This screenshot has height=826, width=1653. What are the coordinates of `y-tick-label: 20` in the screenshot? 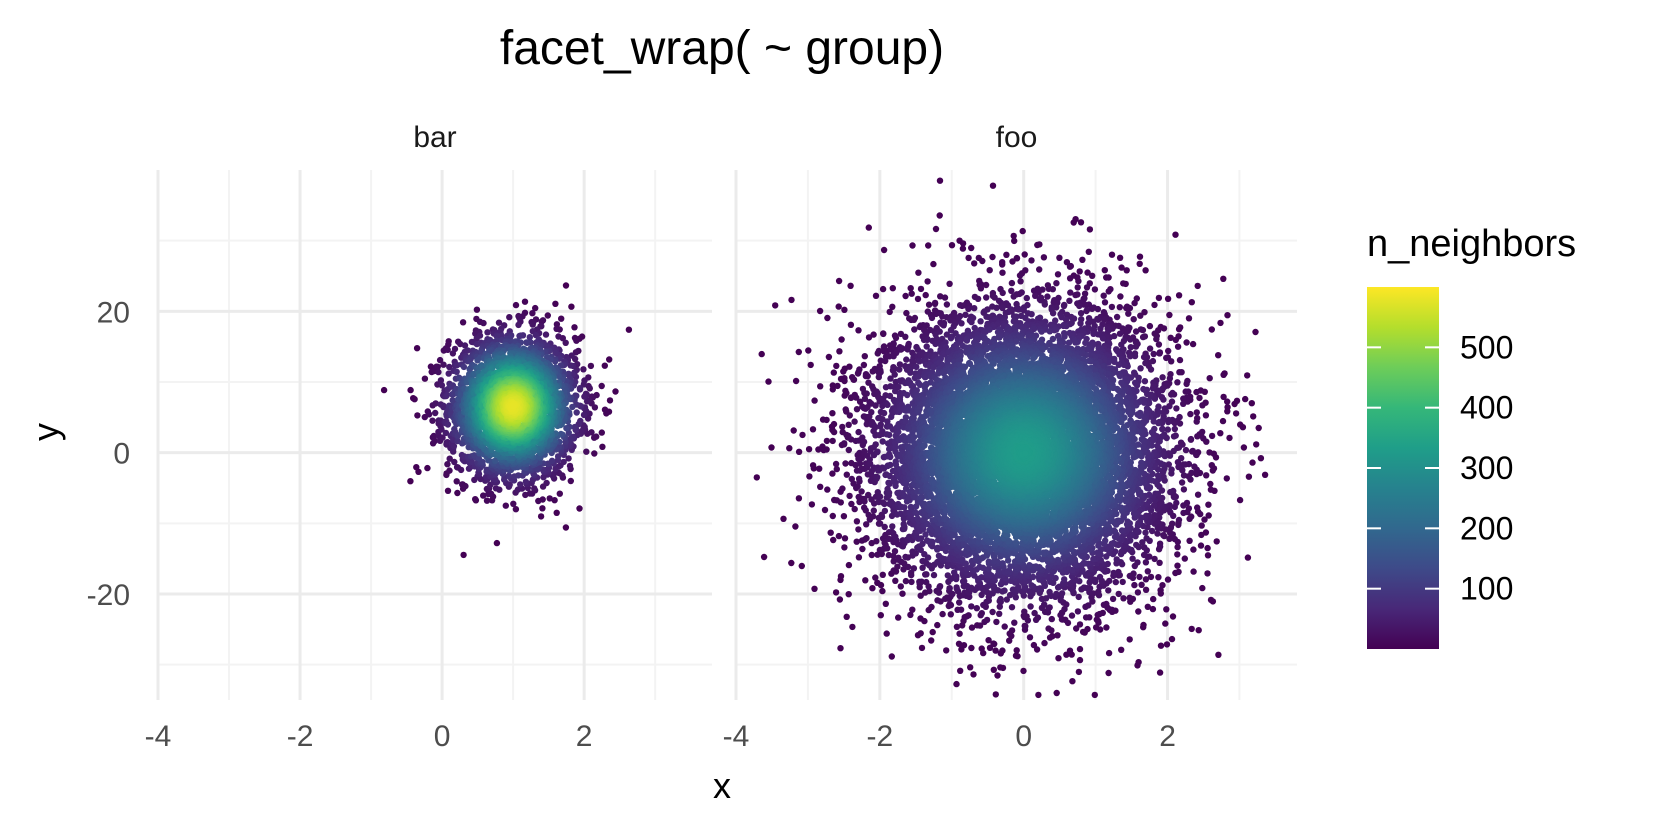 It's located at (113, 312).